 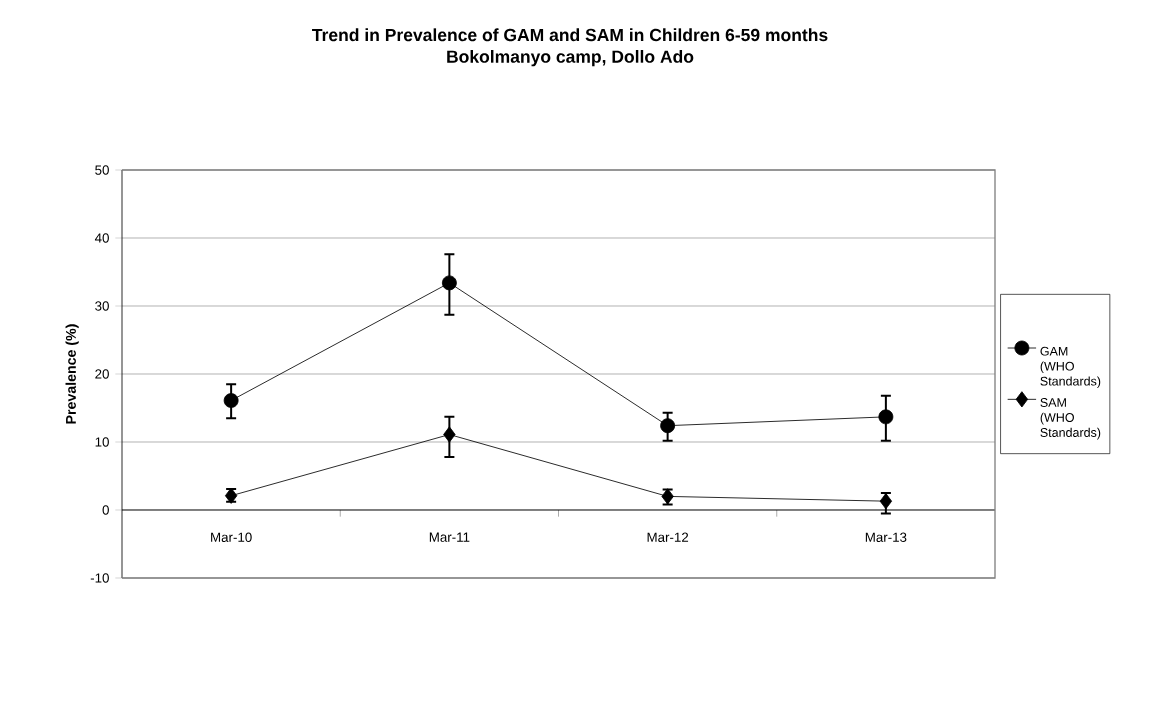 I want to click on y-tick-label: 30, so click(x=102, y=306).